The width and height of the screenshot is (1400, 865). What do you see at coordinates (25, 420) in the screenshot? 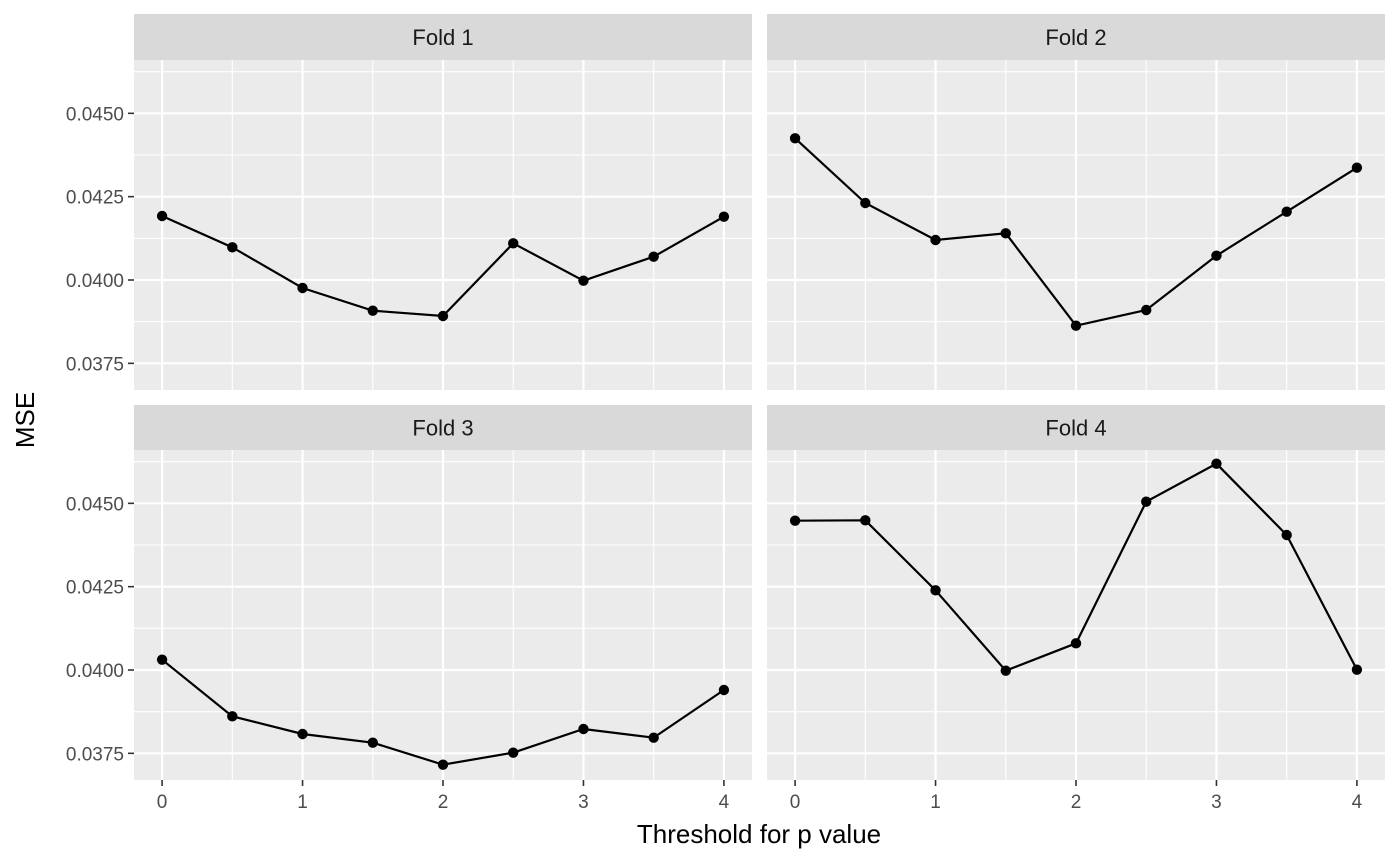
I see `y-axis-title: MSE` at bounding box center [25, 420].